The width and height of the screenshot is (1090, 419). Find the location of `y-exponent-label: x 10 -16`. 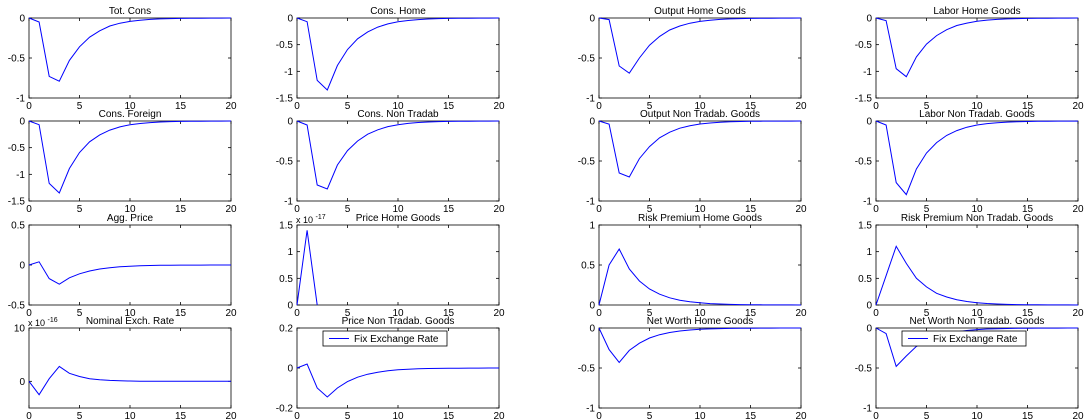

y-exponent-label: x 10 -16 is located at coordinates (43, 322).